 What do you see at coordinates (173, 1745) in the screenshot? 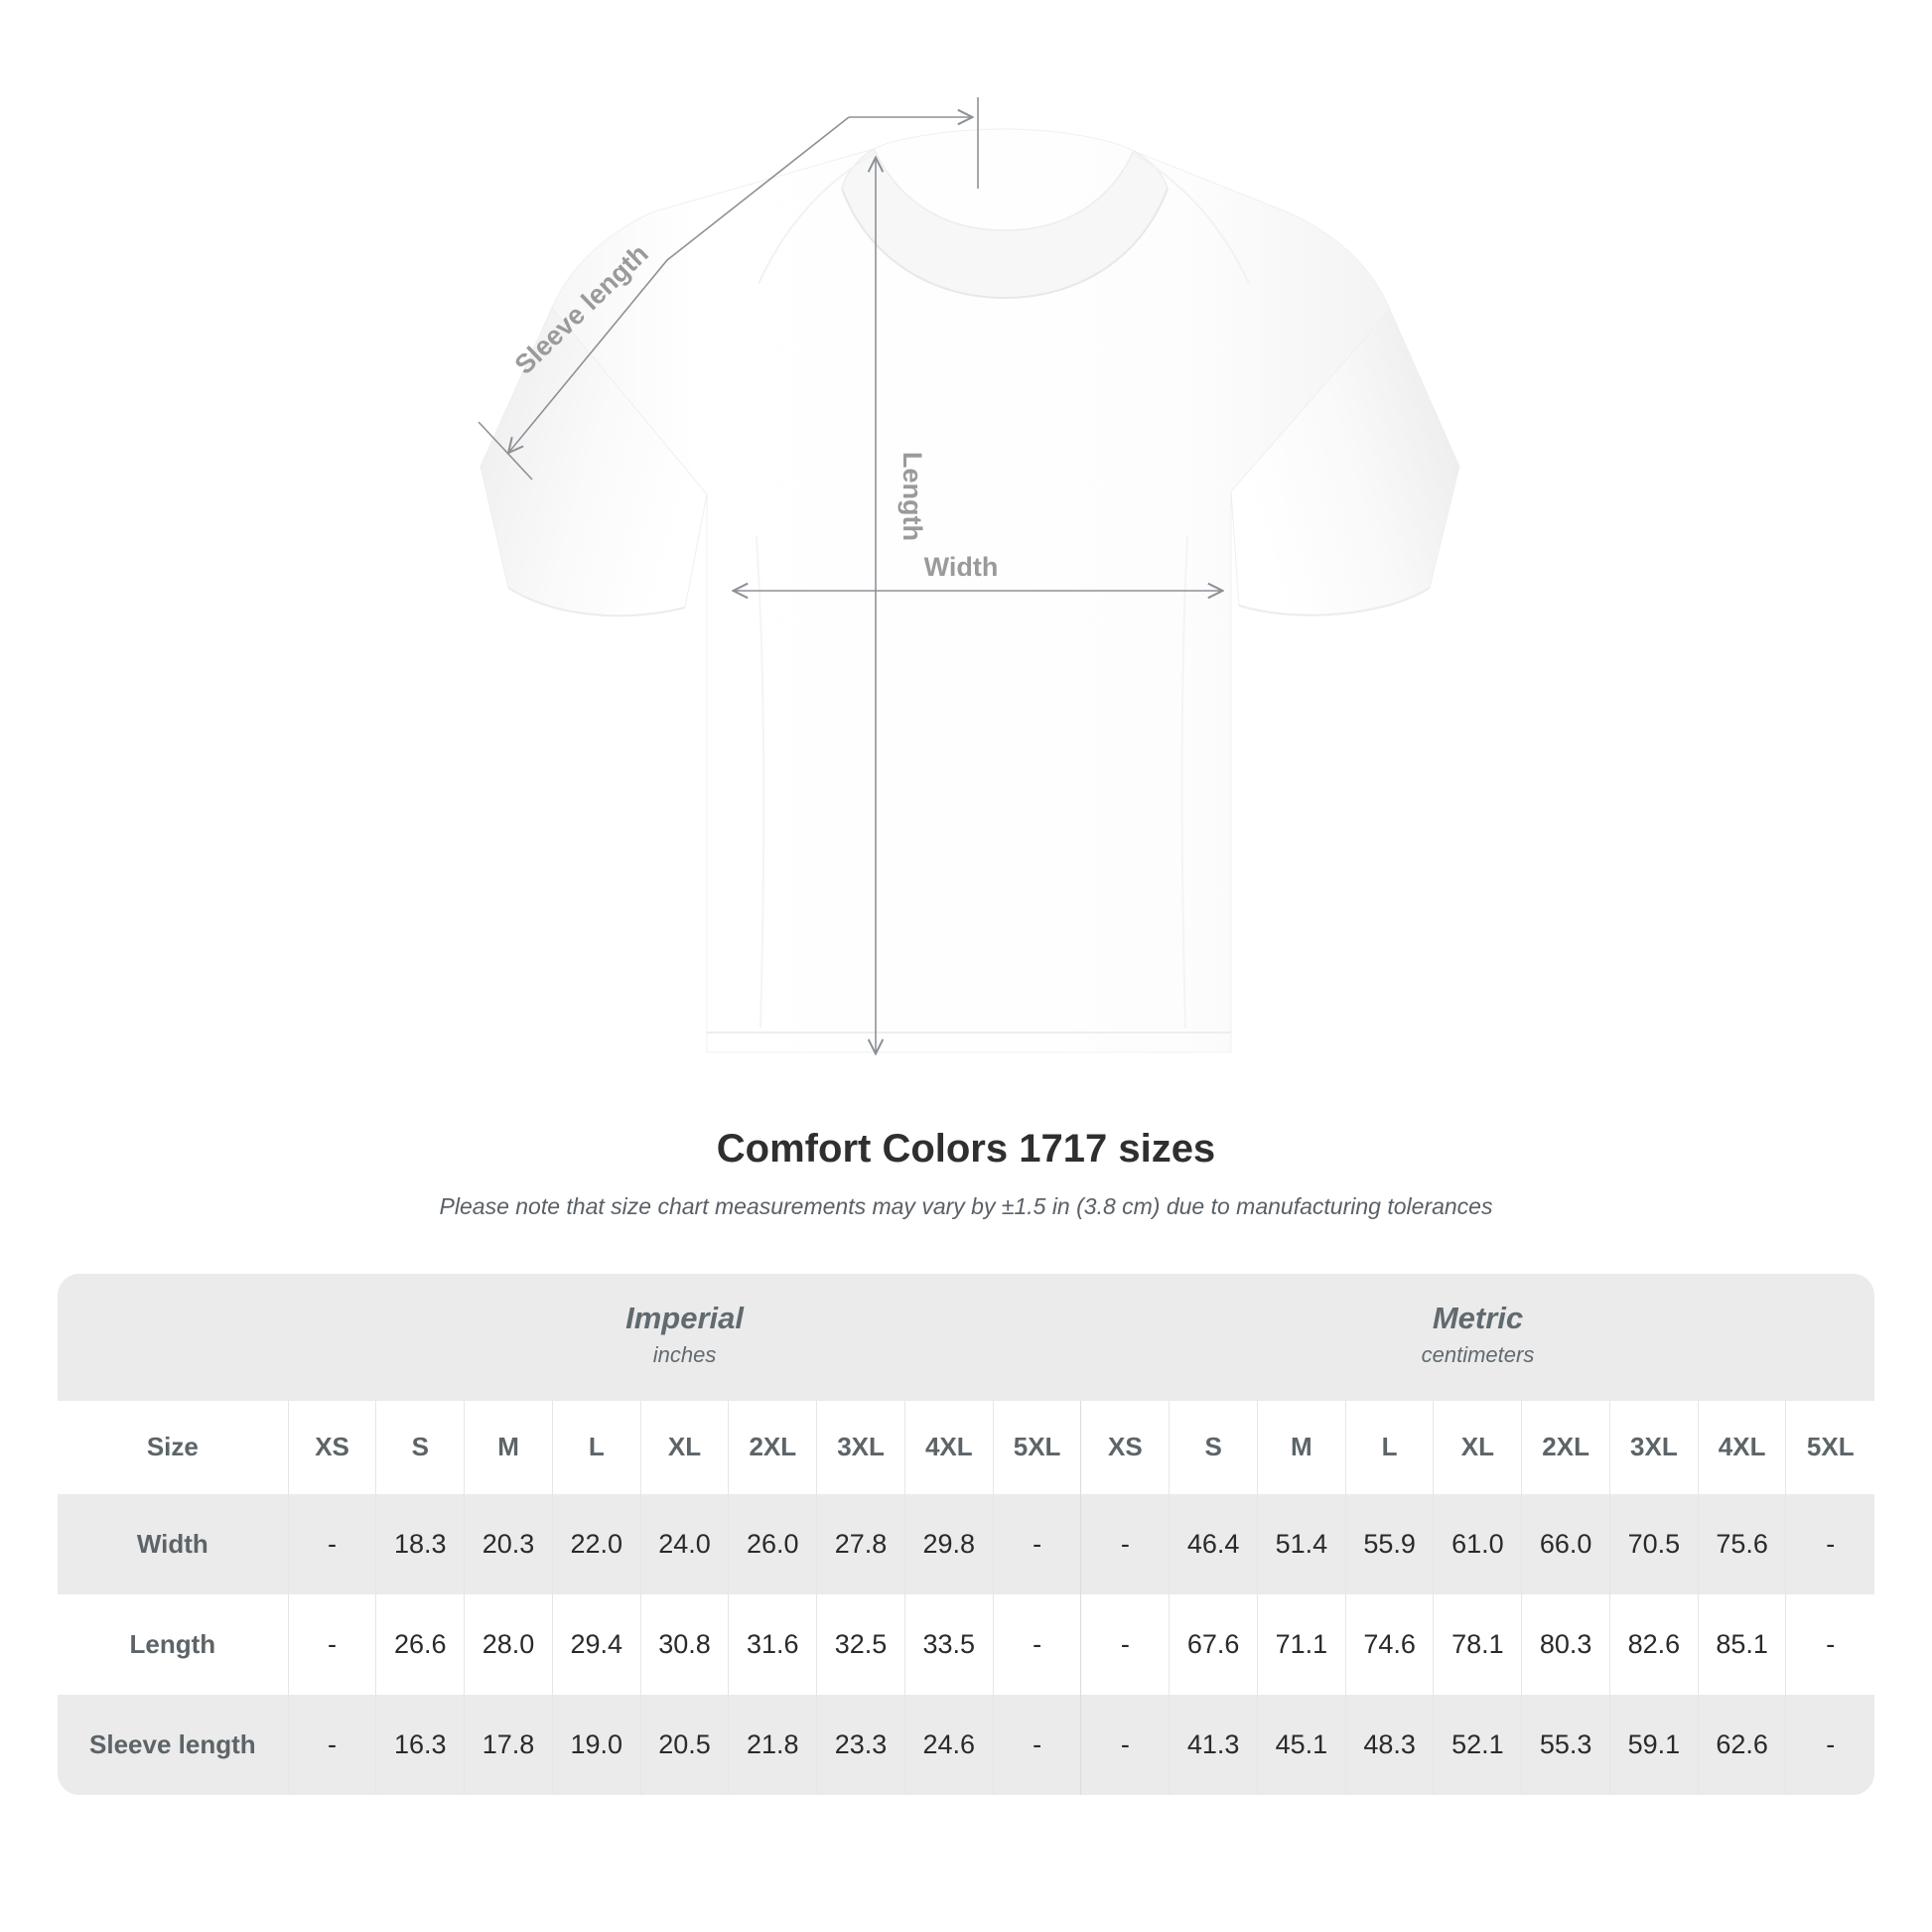
I see `row-label: Sleeve length` at bounding box center [173, 1745].